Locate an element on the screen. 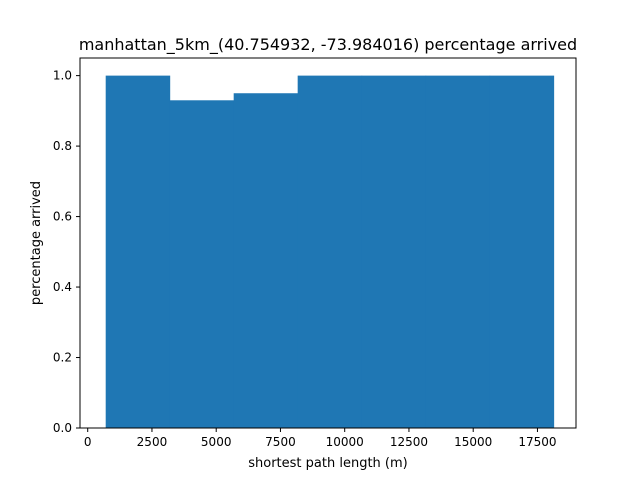 Image resolution: width=640 pixels, height=480 pixels. x-tick-label: 15000 is located at coordinates (473, 442).